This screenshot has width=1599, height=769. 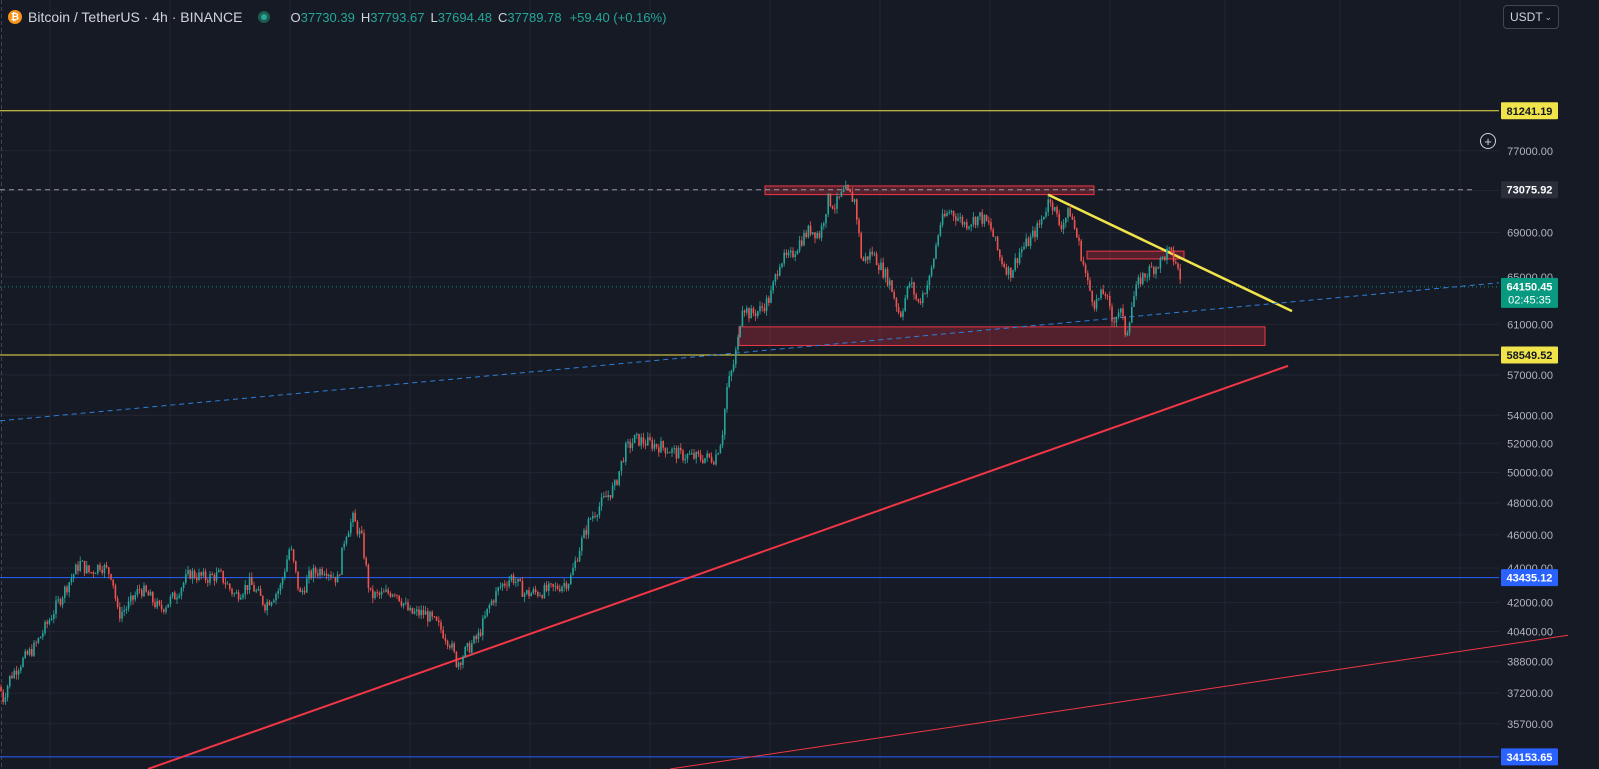 I want to click on currency-selector: USDT ⌄, so click(x=1531, y=17).